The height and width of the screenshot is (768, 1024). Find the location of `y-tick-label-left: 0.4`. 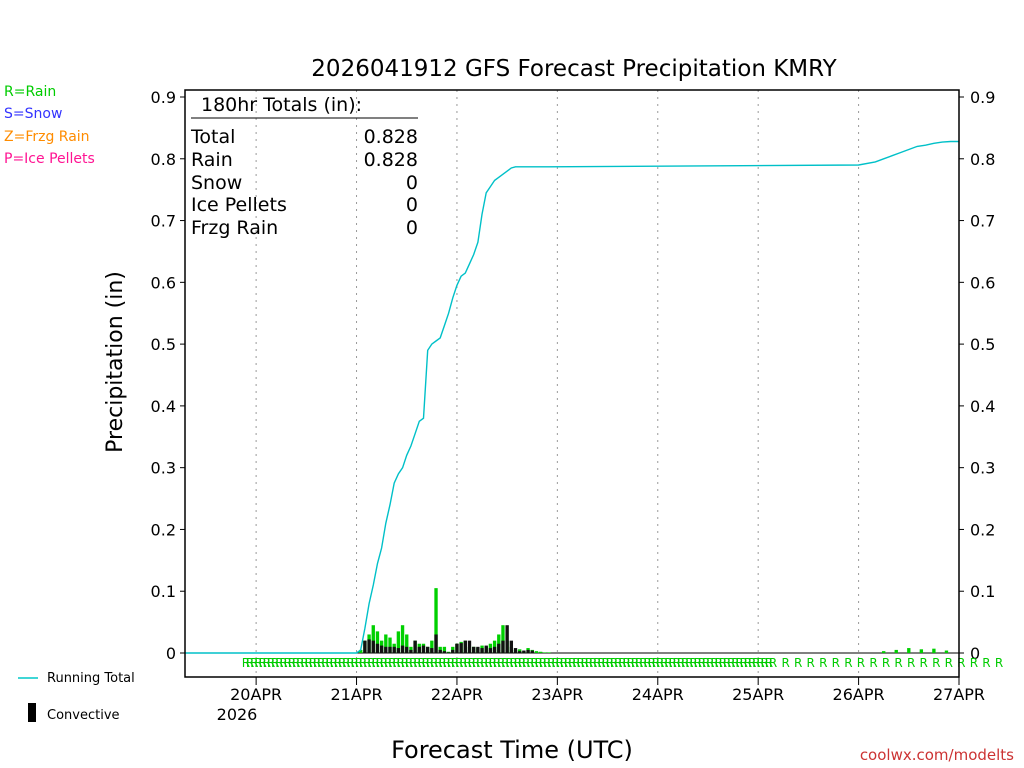

y-tick-label-left: 0.4 is located at coordinates (163, 406).